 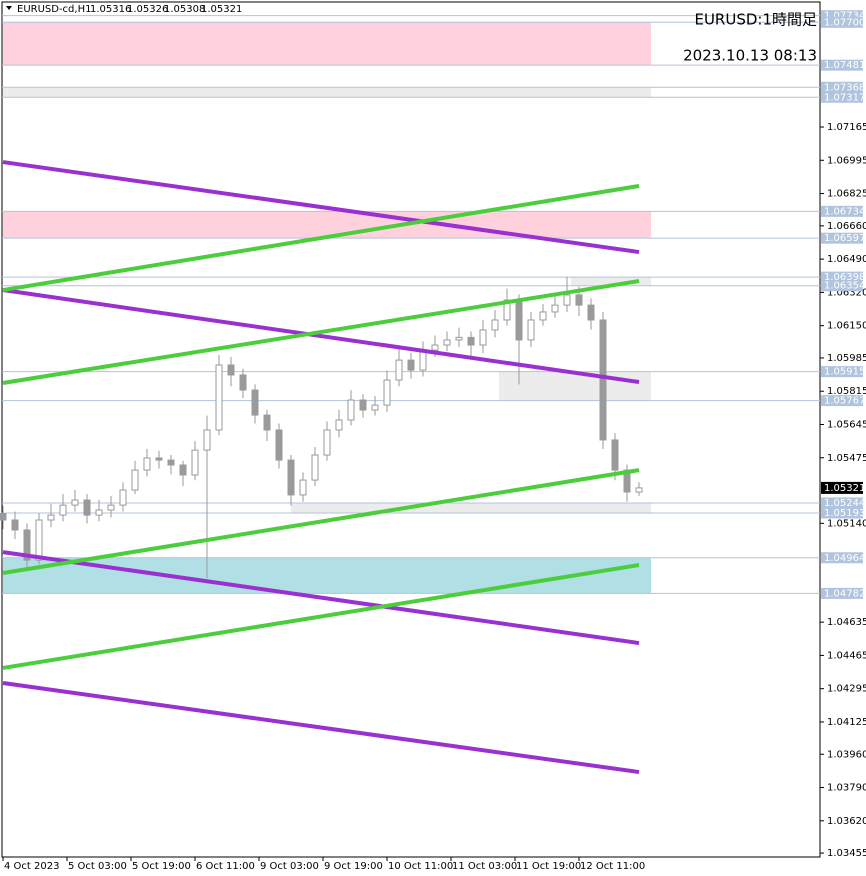 I want to click on header-low: 1.05308, so click(x=184, y=9).